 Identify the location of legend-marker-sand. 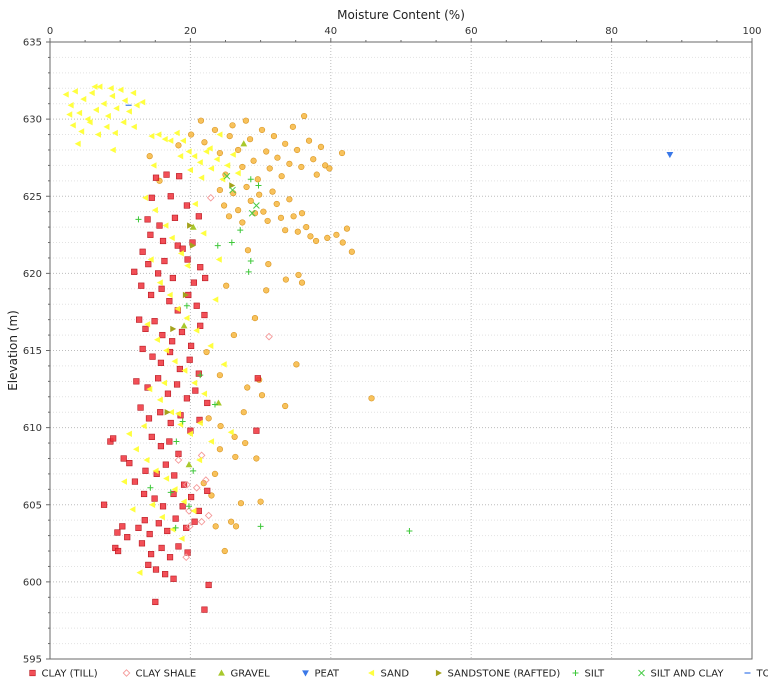
(371, 673).